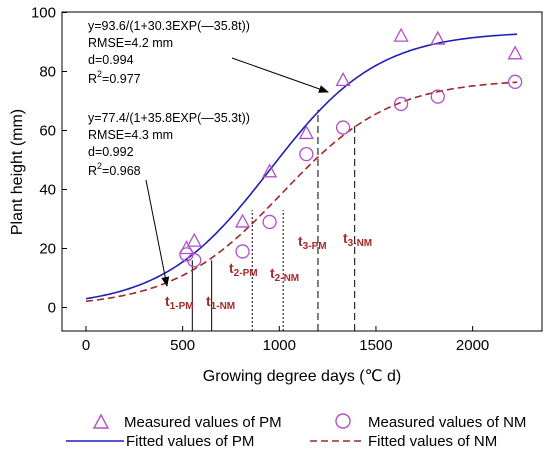 This screenshot has width=550, height=455. I want to click on nm-rmse: RMSE=4.3 mm, so click(130, 135).